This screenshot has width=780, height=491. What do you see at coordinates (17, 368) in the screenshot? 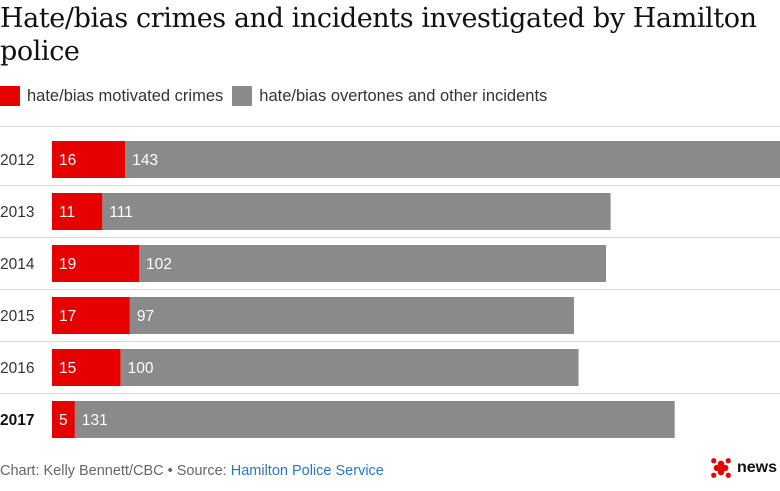
I see `category-label-2016: 2016` at bounding box center [17, 368].